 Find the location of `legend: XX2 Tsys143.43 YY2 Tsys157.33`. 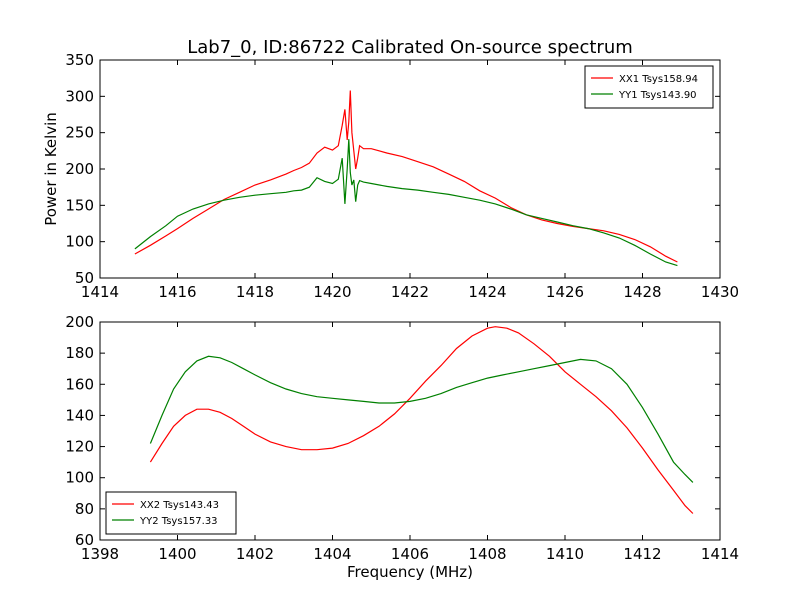

legend: XX2 Tsys143.43 YY2 Tsys157.33 is located at coordinates (171, 513).